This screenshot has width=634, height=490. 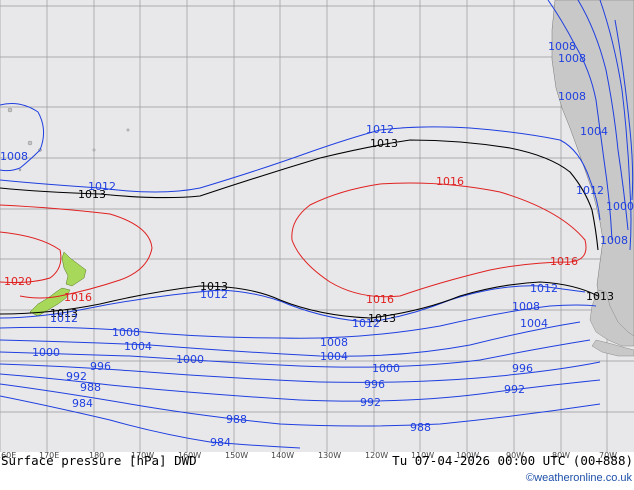 What do you see at coordinates (46, 352) in the screenshot?
I see `label-1000-a: 1000` at bounding box center [46, 352].